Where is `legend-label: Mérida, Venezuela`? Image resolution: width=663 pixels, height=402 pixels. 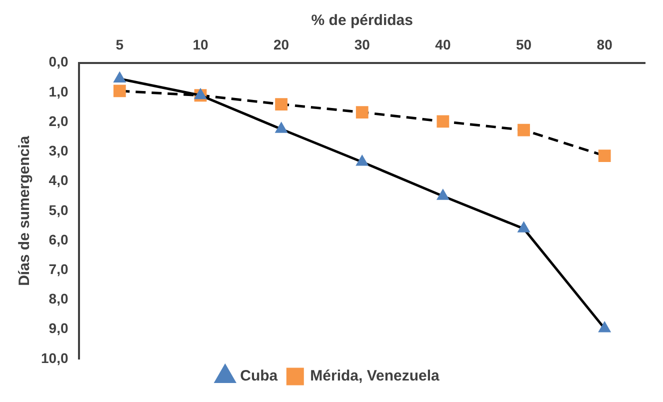 legend-label: Mérida, Venezuela is located at coordinates (375, 376).